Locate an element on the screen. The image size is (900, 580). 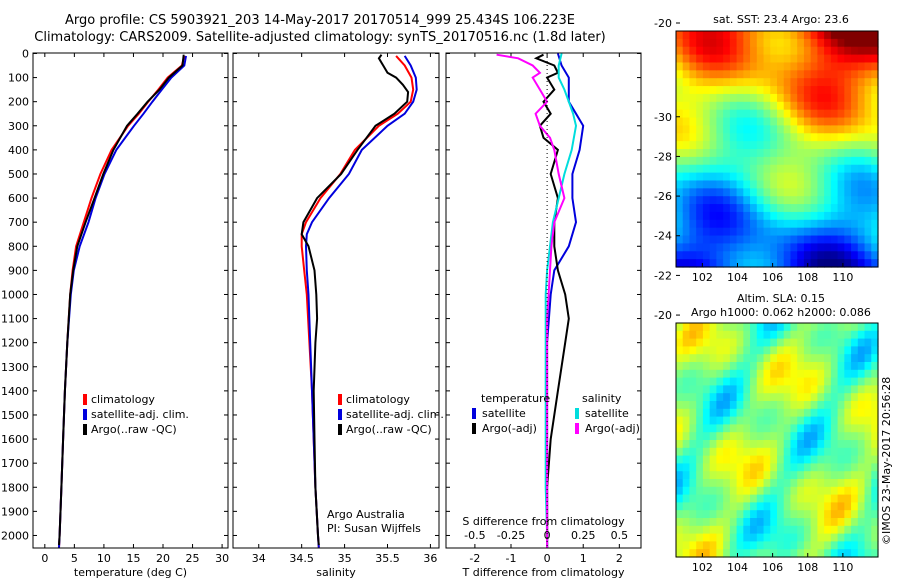
legend-swatch is located at coordinates (577, 428).